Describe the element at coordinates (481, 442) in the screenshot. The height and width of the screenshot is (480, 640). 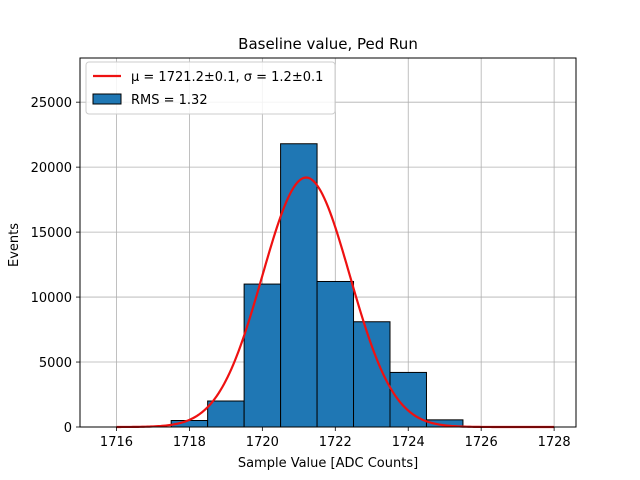
I see `x-tick-label: 1726` at that location.